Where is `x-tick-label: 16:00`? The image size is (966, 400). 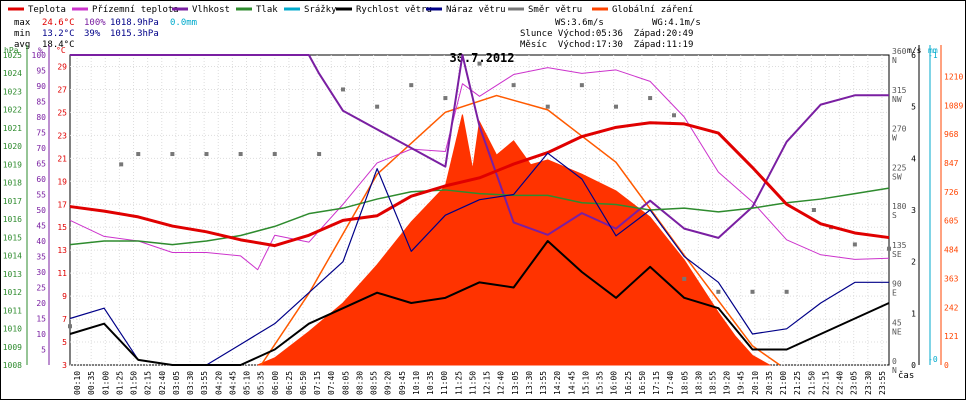
x-tick-label: 16:00 is located at coordinates (614, 383).